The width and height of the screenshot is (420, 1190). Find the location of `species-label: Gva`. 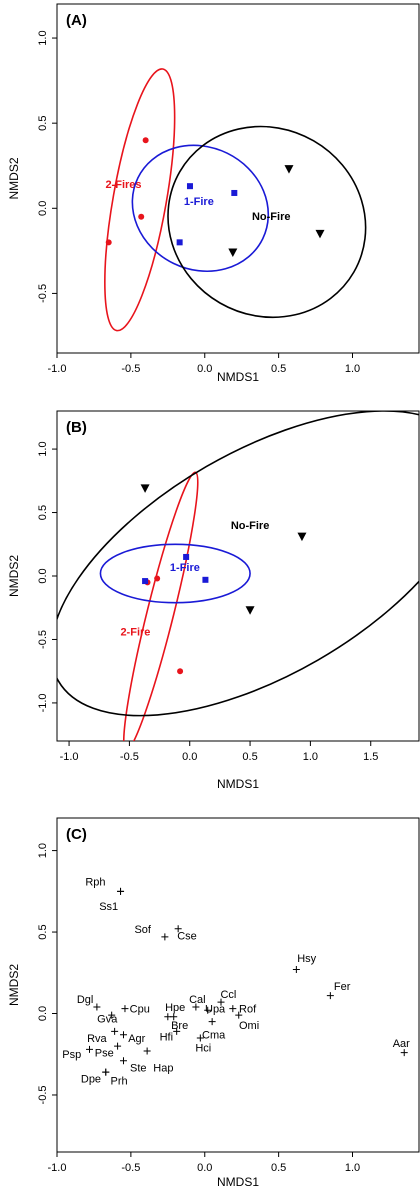

species-label: Gva is located at coordinates (107, 1019).